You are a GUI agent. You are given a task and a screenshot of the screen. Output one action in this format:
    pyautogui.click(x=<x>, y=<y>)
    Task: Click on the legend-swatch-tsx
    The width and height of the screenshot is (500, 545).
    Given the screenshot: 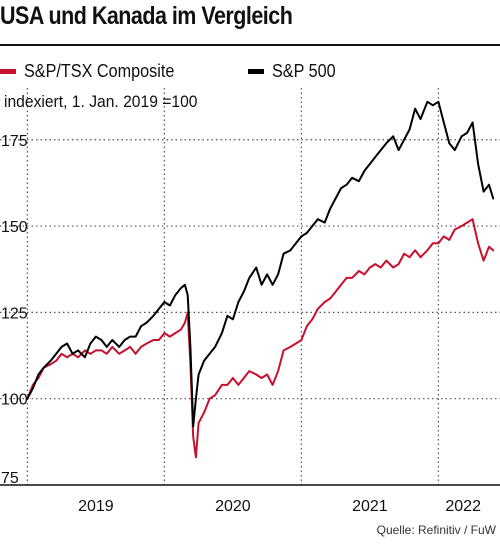 What is the action you would take?
    pyautogui.click(x=8, y=71)
    